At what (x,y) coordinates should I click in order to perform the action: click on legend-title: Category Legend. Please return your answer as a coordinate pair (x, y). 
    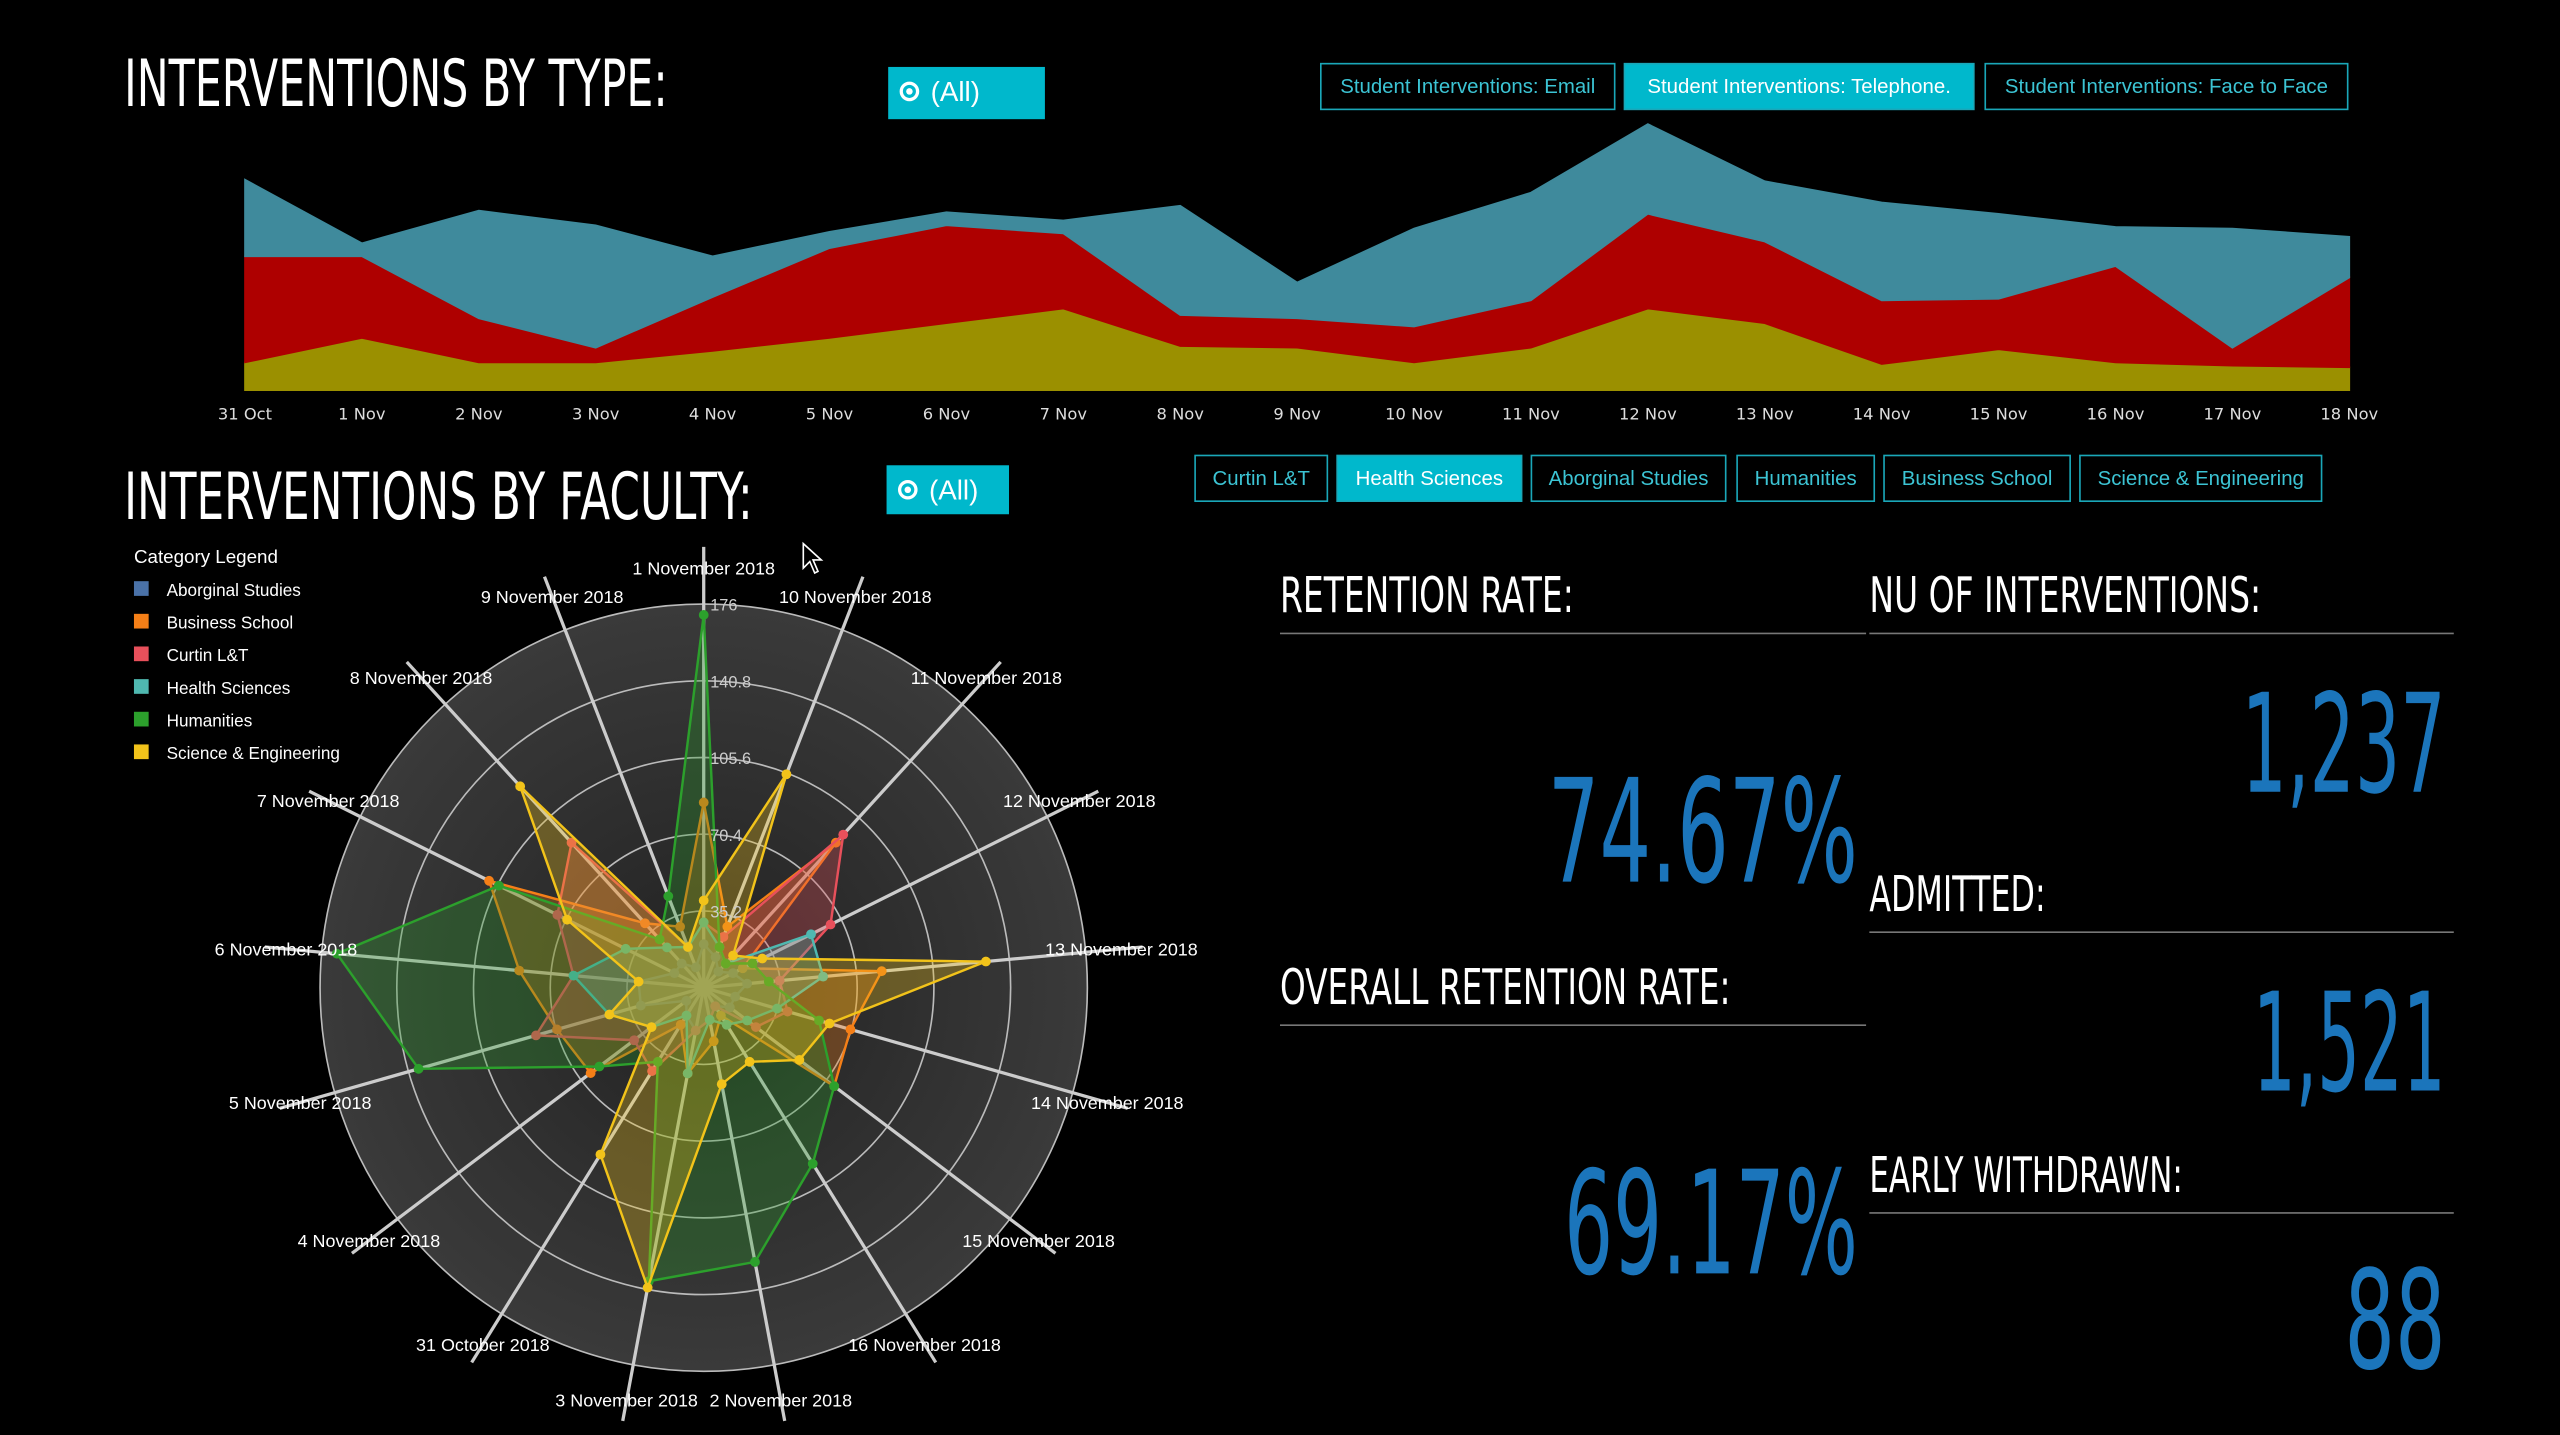
    Looking at the image, I should click on (206, 556).